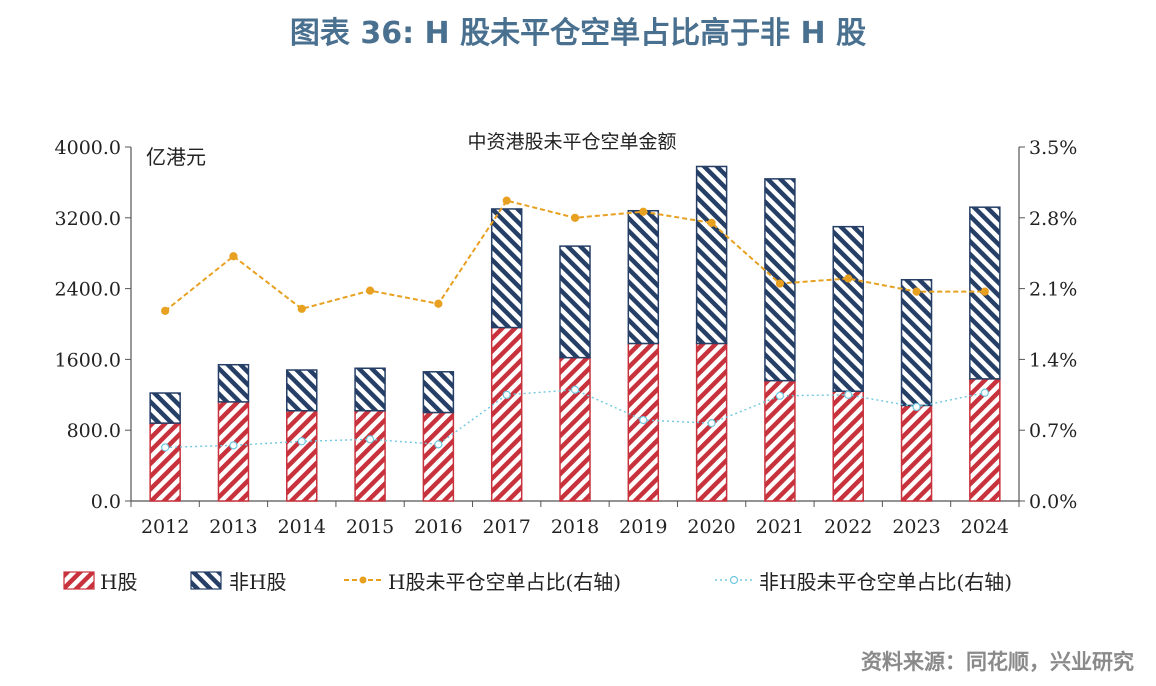 This screenshot has width=1156, height=686. Describe the element at coordinates (176, 157) in the screenshot. I see `y-unit-label: 亿港元` at that location.